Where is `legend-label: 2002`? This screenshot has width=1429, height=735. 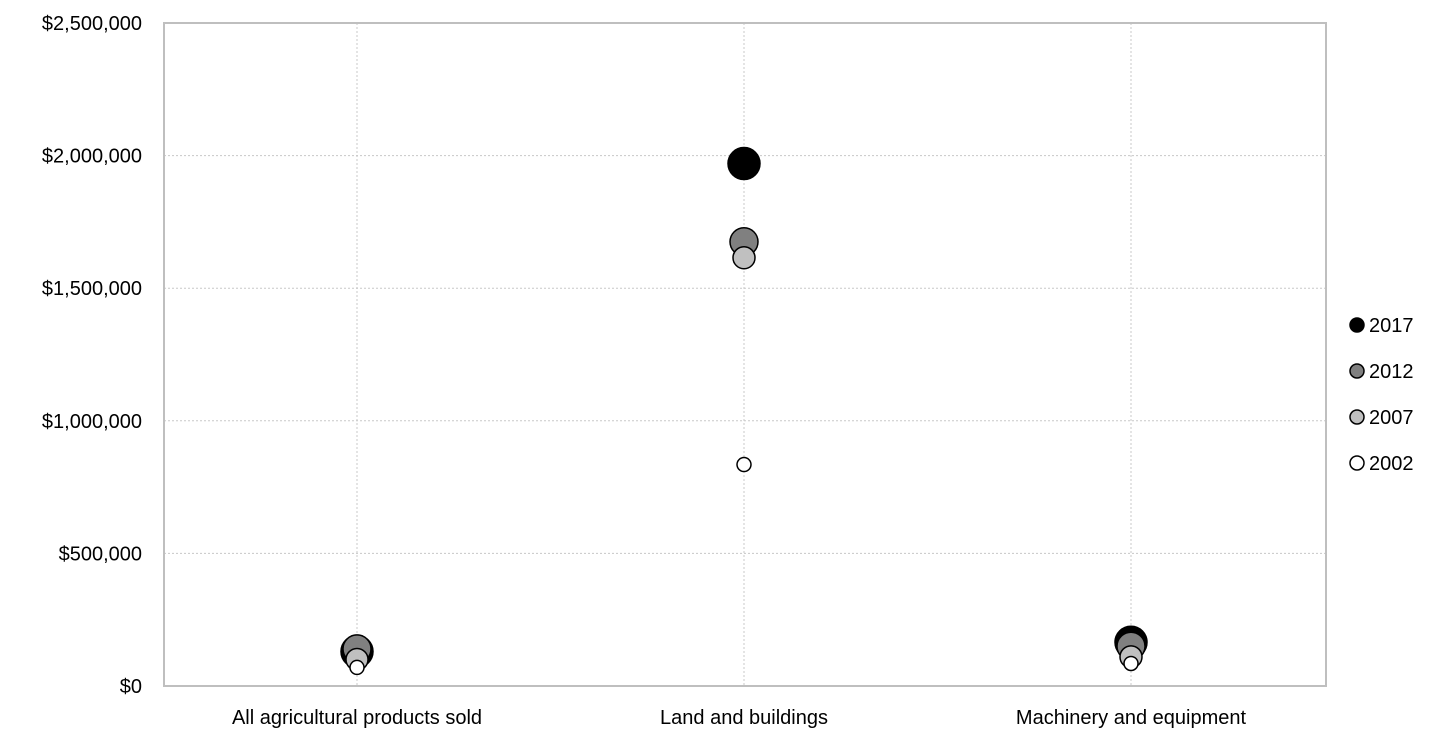 legend-label: 2002 is located at coordinates (1391, 464).